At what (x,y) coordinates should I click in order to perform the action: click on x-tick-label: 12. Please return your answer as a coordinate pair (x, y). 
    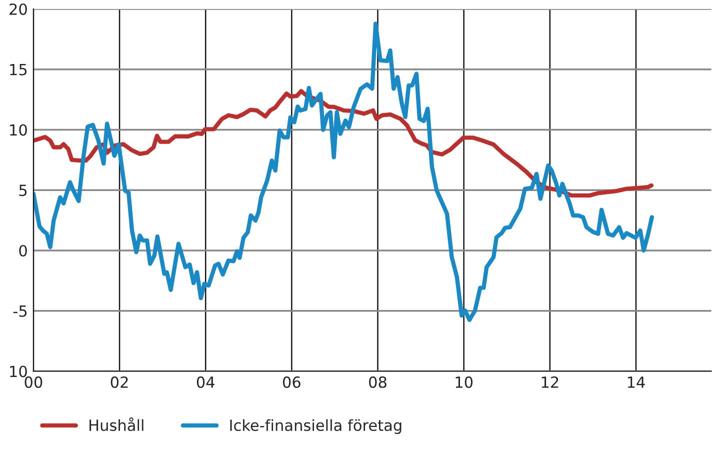
    Looking at the image, I should click on (550, 382).